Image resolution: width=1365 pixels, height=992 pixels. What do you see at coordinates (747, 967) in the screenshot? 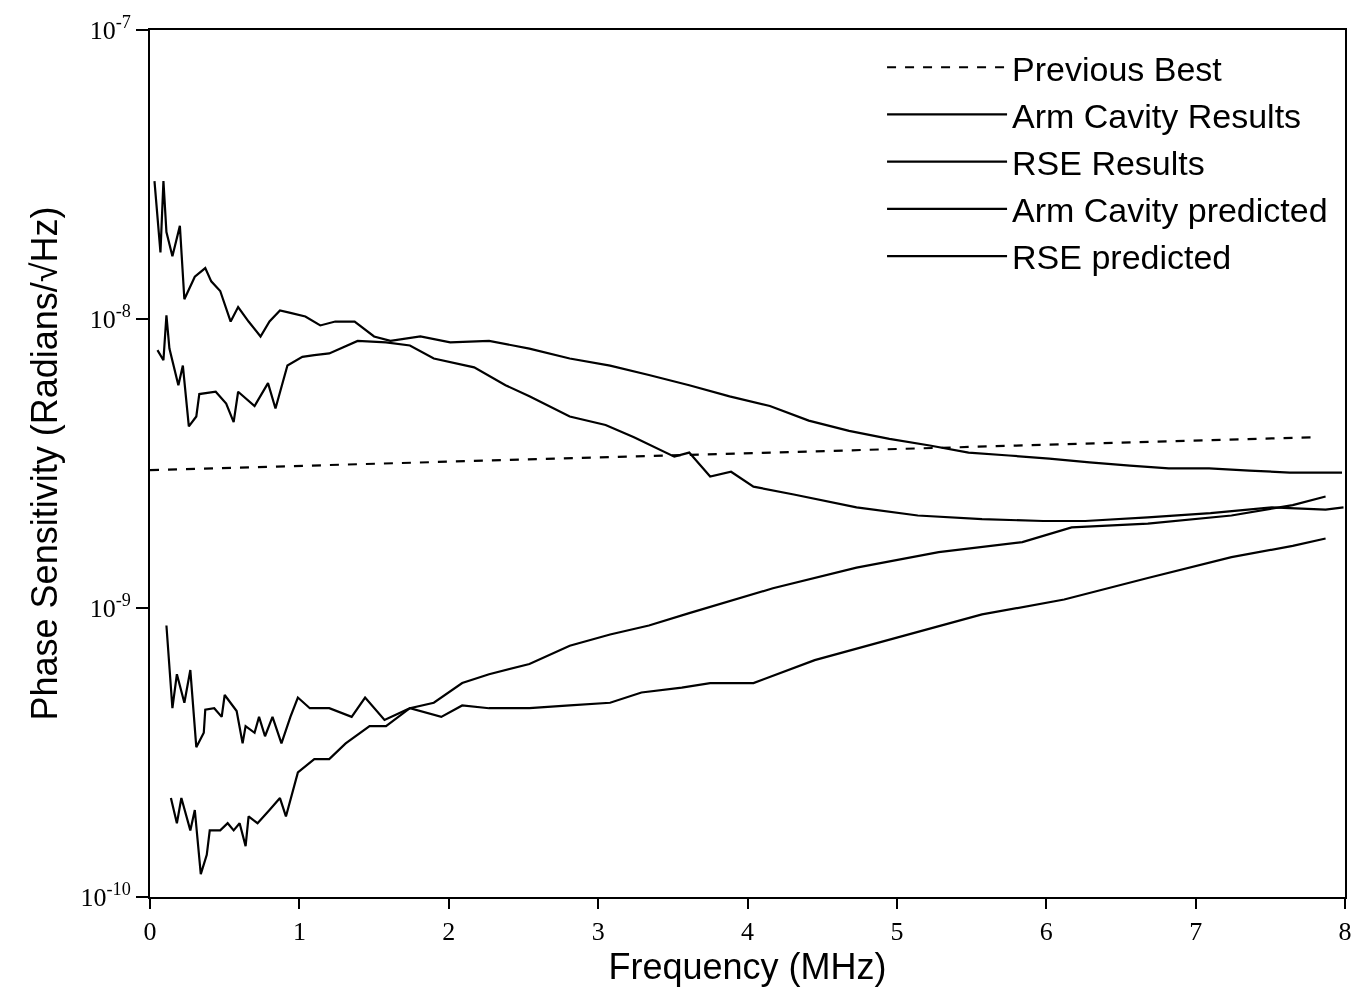
I see `x-axis-title: Frequency (MHz)` at bounding box center [747, 967].